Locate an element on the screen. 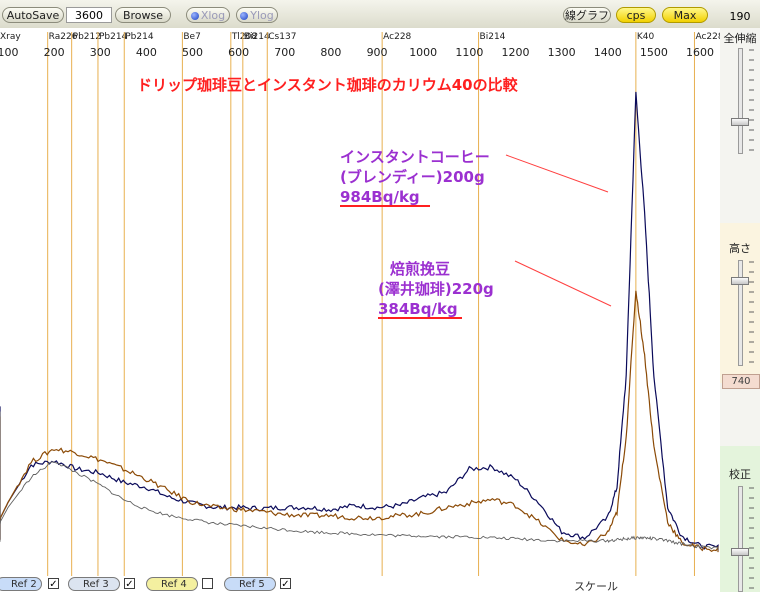 The width and height of the screenshot is (760, 594). full-scale-slider-track is located at coordinates (740, 101).